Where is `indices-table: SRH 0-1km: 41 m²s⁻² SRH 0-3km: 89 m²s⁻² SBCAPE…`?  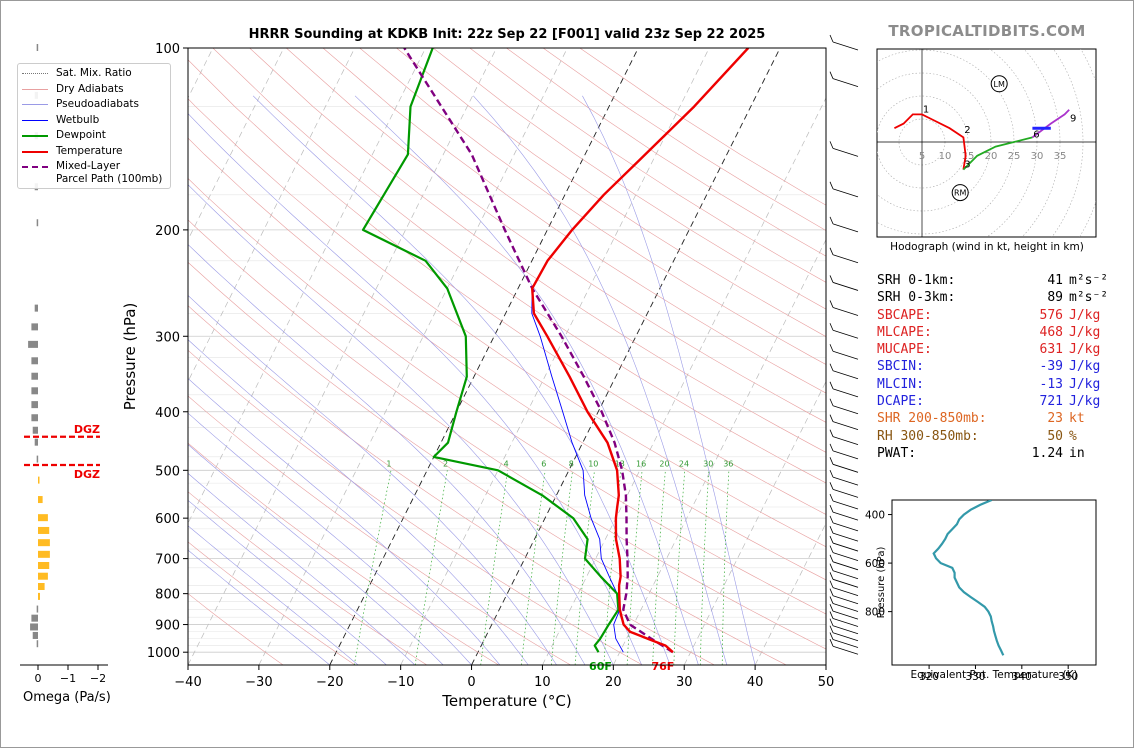 indices-table: SRH 0-1km: 41 m²s⁻² SRH 0-3km: 89 m²s⁻² SBCAPE… is located at coordinates (992, 367).